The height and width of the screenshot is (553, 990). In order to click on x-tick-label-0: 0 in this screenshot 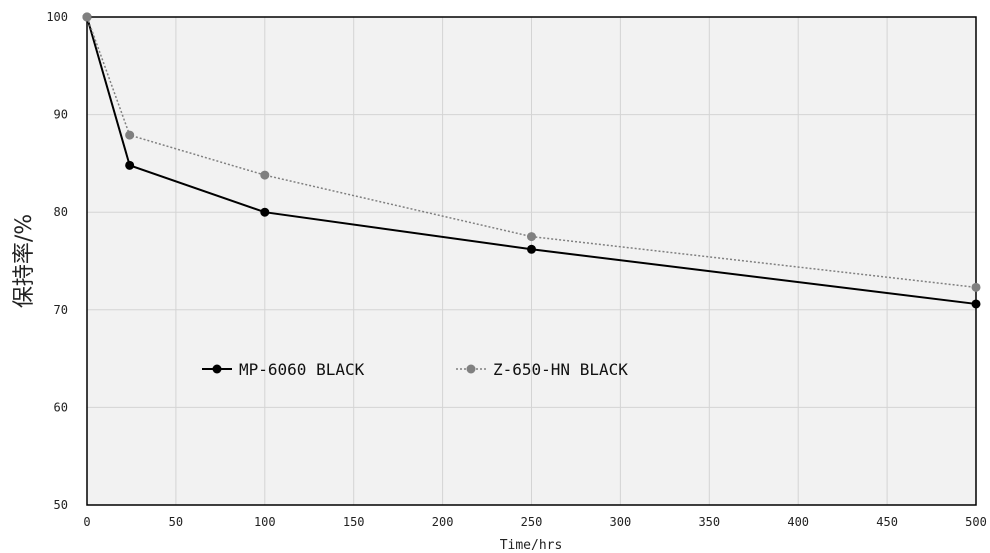, I will do `click(86, 522)`.